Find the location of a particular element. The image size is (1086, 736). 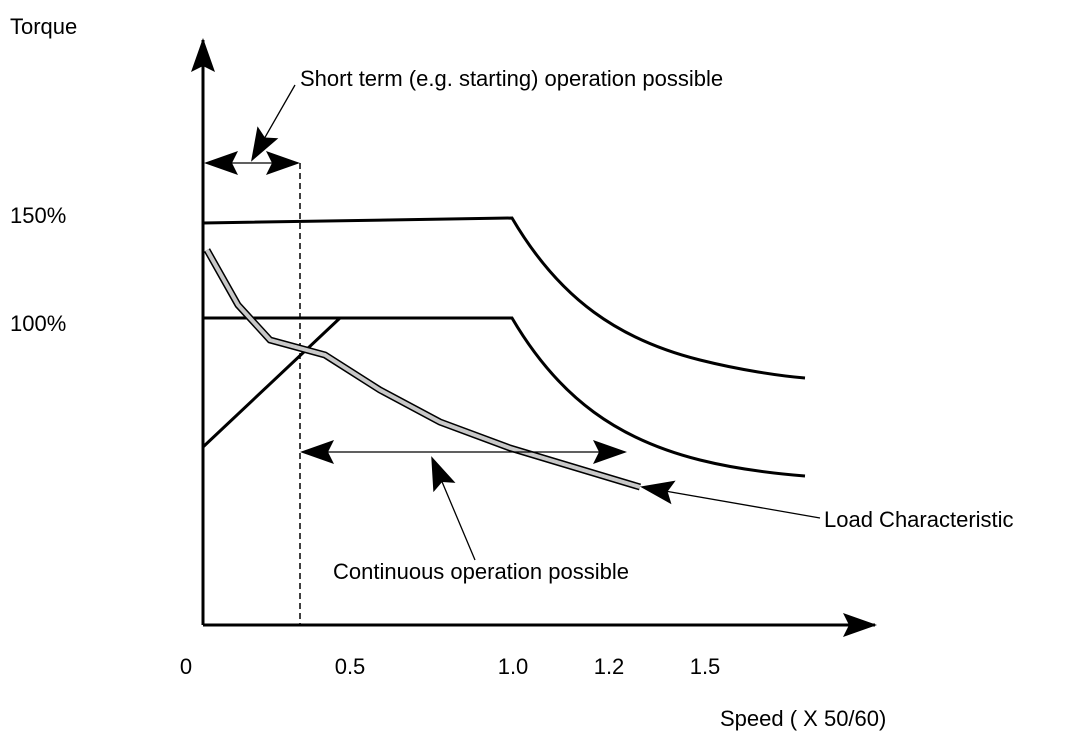

y-tick-label: 150% is located at coordinates (38, 215).